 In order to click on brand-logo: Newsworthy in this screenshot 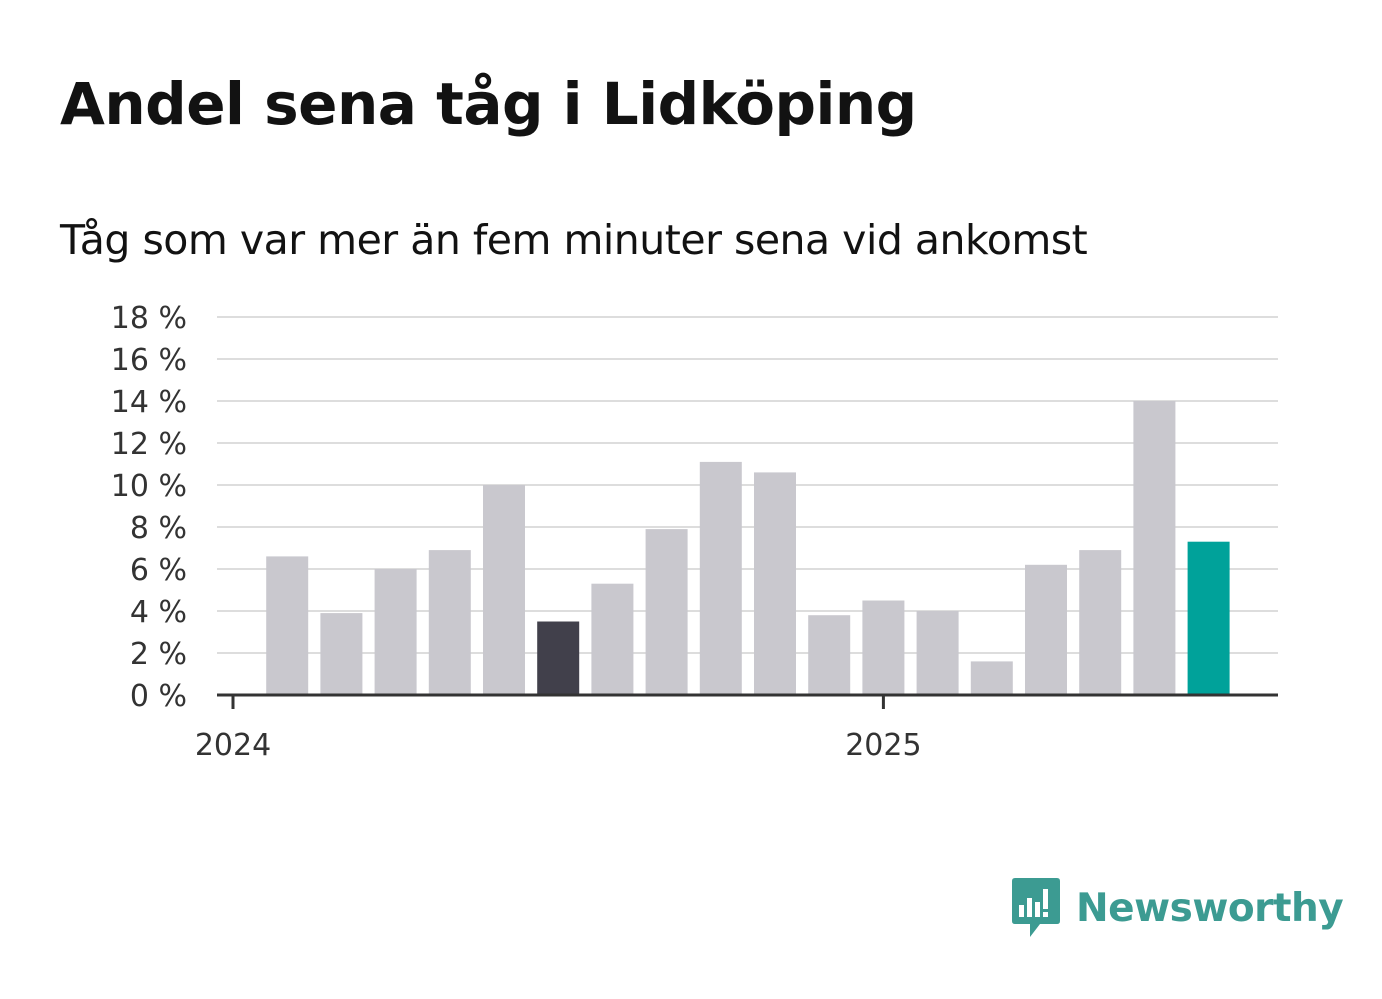, I will do `click(1177, 908)`.